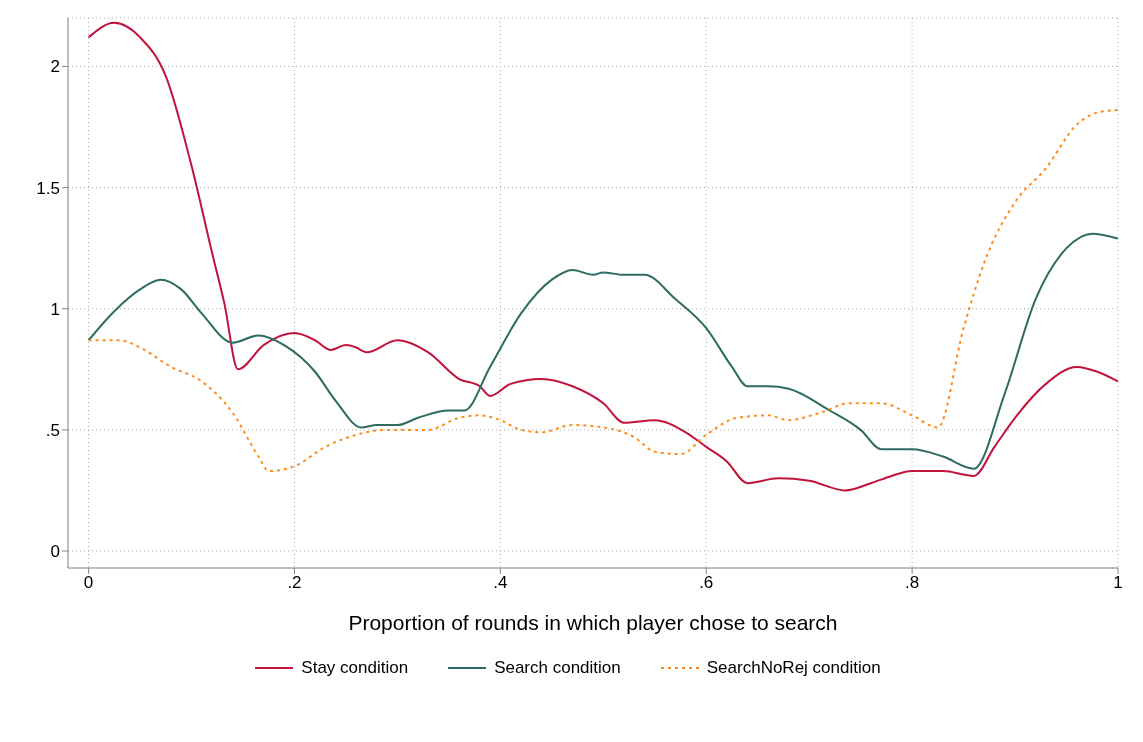 The height and width of the screenshot is (742, 1143). What do you see at coordinates (557, 668) in the screenshot?
I see `legend-label: Search condition` at bounding box center [557, 668].